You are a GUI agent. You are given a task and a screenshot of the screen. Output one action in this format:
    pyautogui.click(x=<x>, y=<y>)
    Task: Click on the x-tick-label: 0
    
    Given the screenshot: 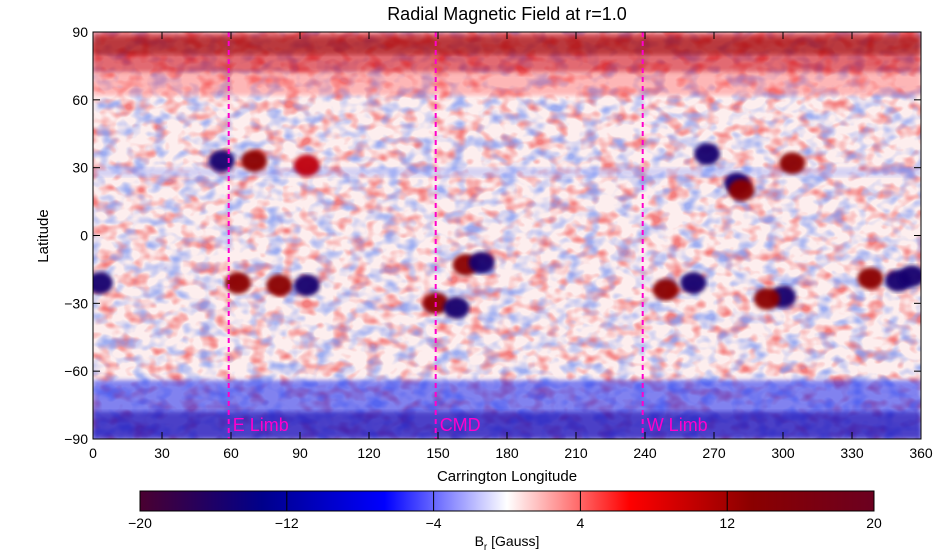 What is the action you would take?
    pyautogui.click(x=93, y=453)
    